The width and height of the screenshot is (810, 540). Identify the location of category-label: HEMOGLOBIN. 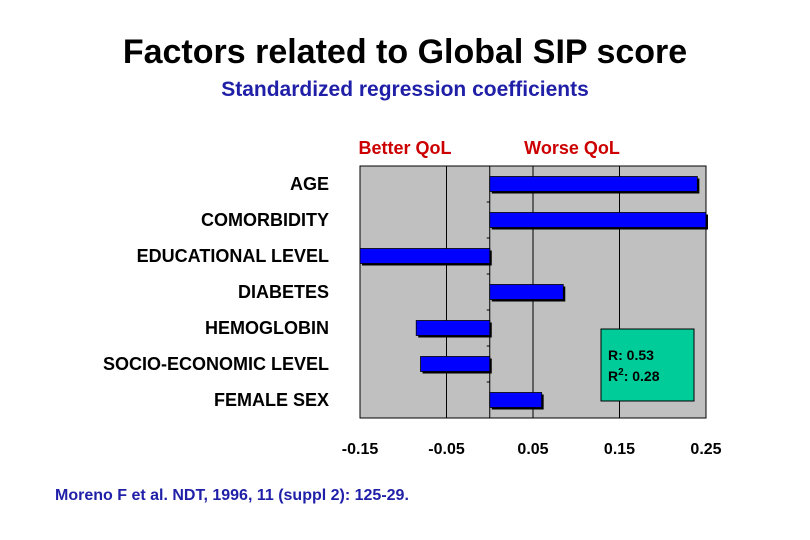
(267, 328).